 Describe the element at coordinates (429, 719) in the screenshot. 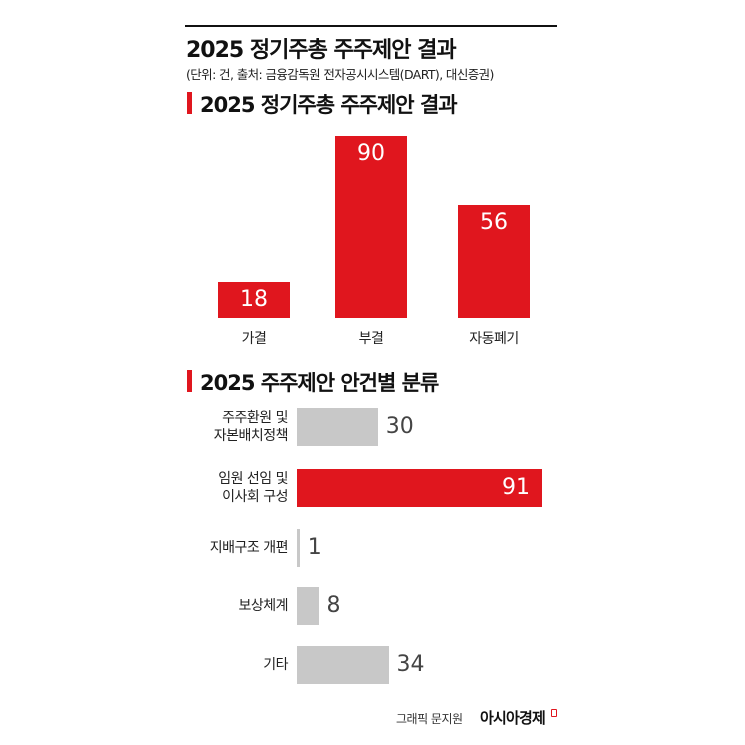

I see `credit: 그래픽 문지원` at that location.